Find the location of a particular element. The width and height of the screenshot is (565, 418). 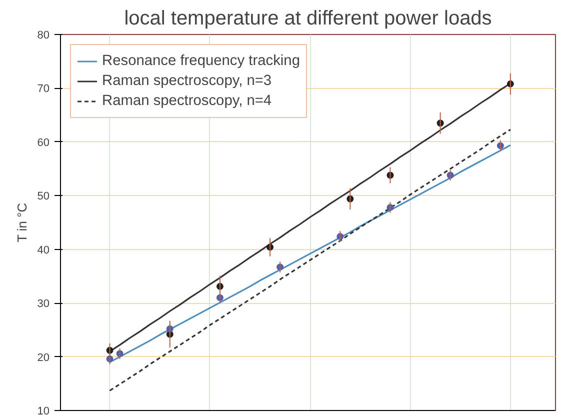

legend-label: Raman spectroscopy, n=3 is located at coordinates (187, 81).